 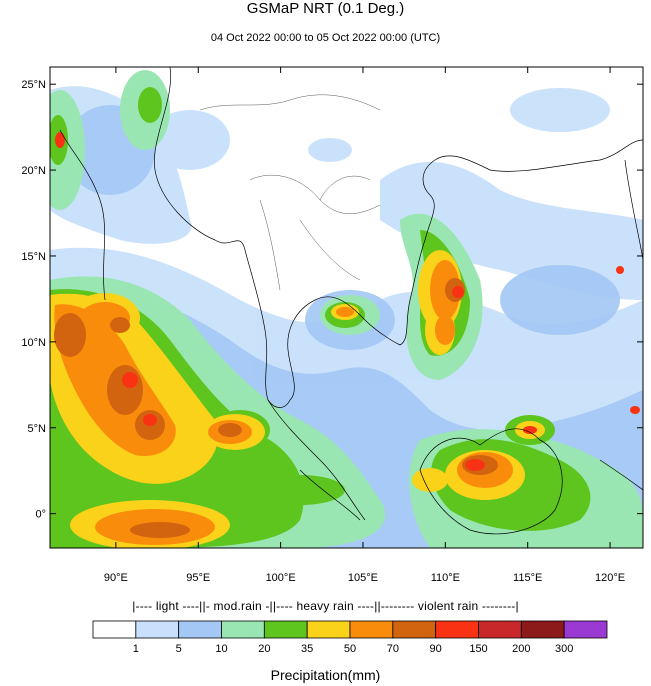 I want to click on lon-tick-label: 105°E, so click(x=363, y=578).